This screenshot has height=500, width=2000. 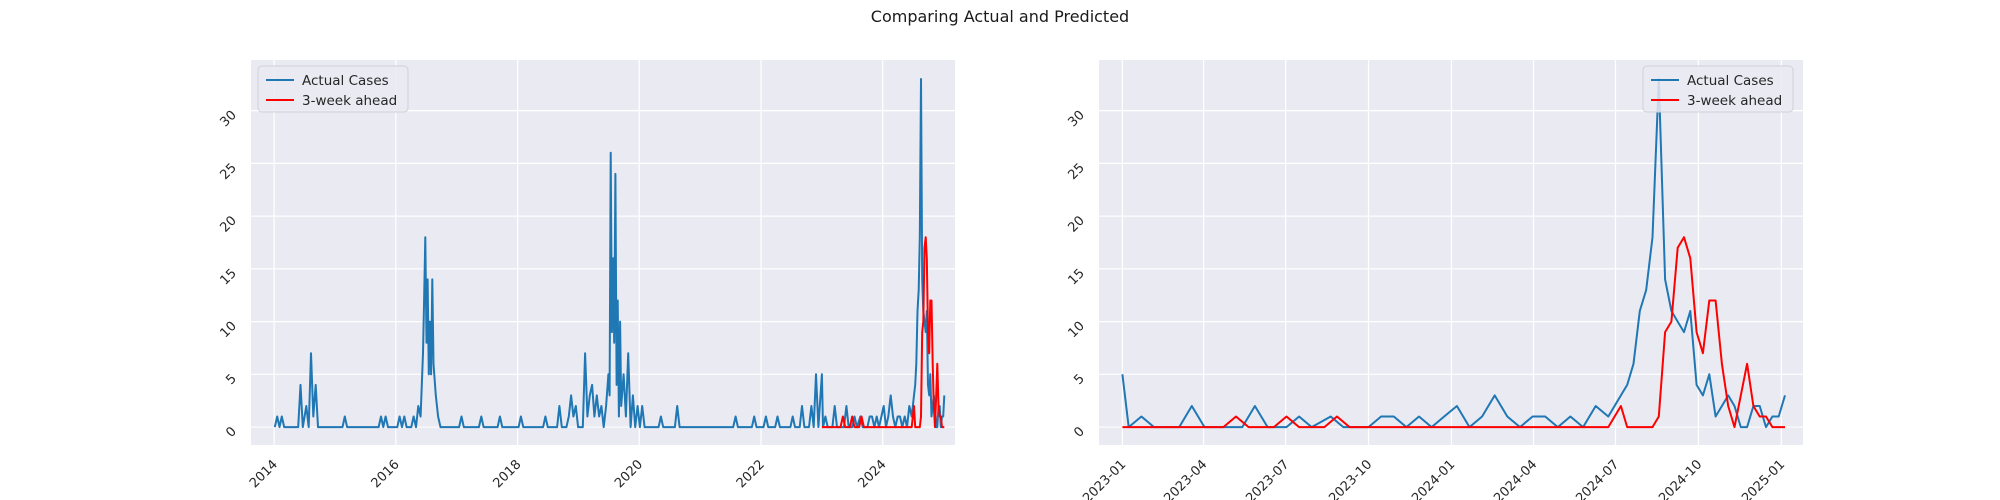 I want to click on x-tick-label: 2023-01, so click(x=1104, y=478).